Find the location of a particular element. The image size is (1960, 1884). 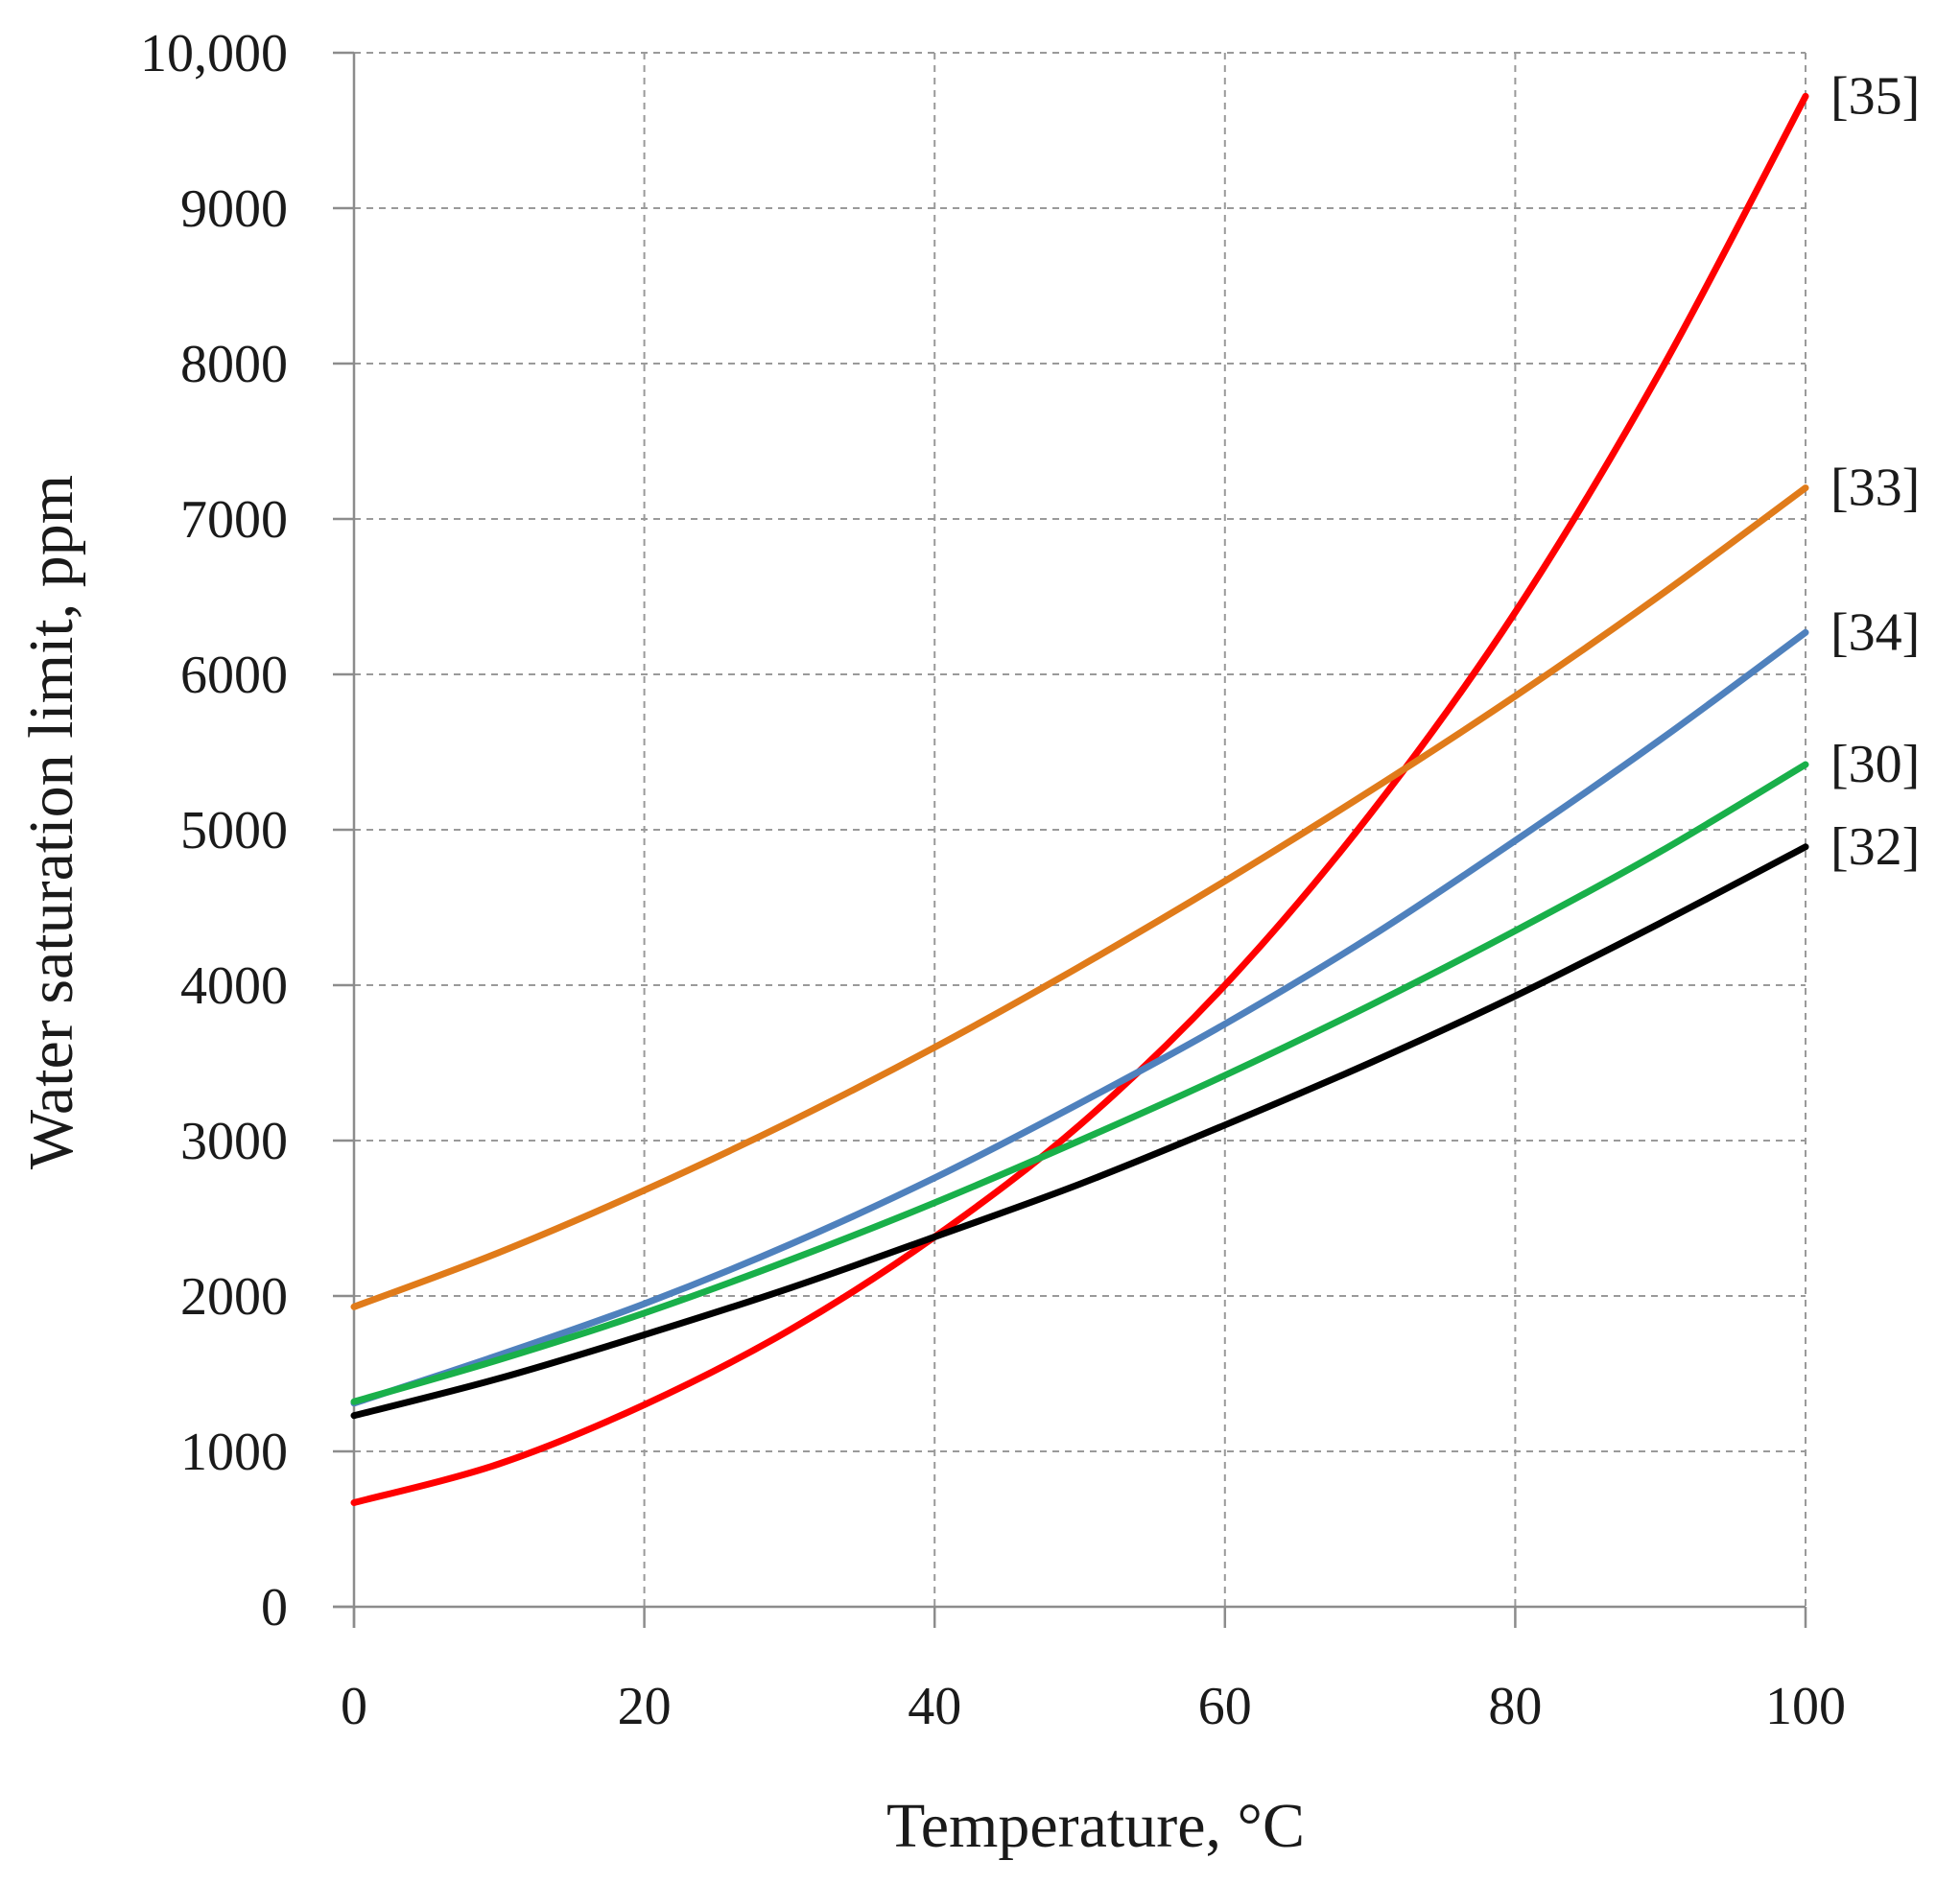

x-tick-labels: 0 20 40 60 80 100 is located at coordinates (1093, 1706).